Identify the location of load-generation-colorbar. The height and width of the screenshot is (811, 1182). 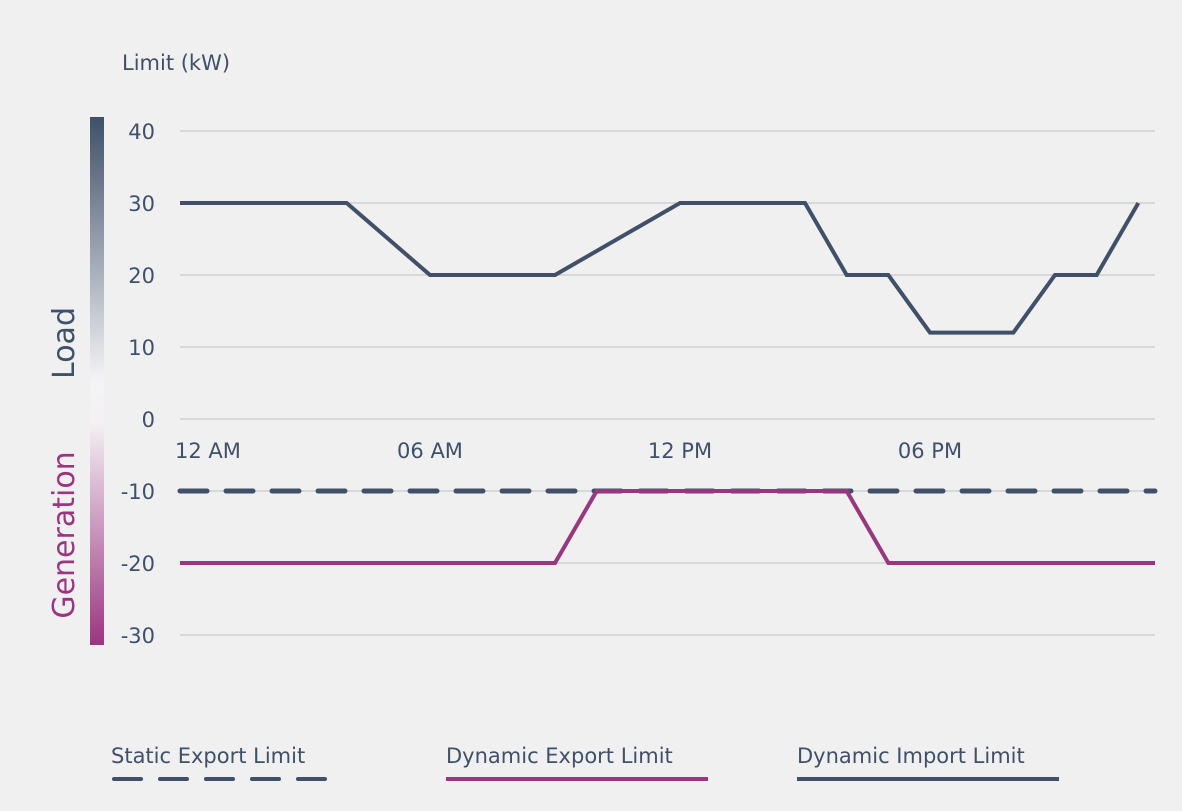
(97, 381).